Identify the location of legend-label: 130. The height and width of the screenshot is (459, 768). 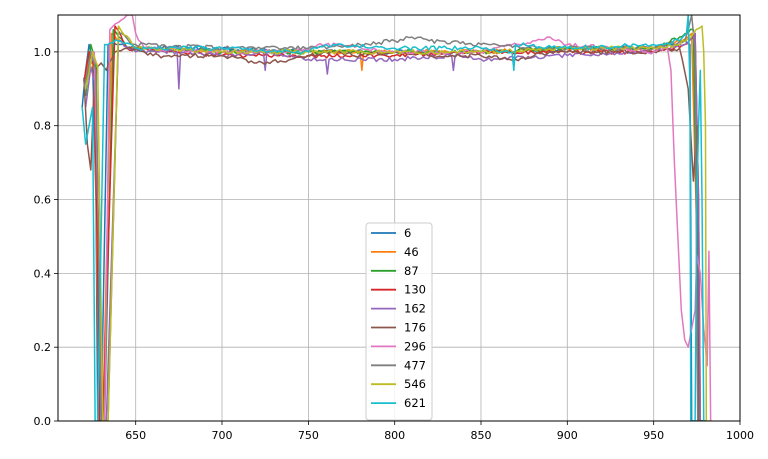
(415, 290).